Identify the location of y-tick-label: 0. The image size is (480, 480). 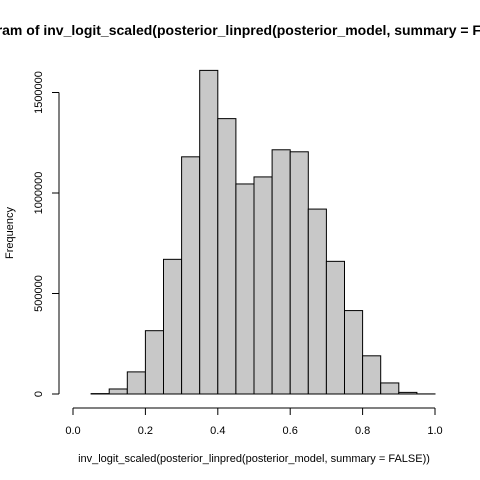
(39, 394).